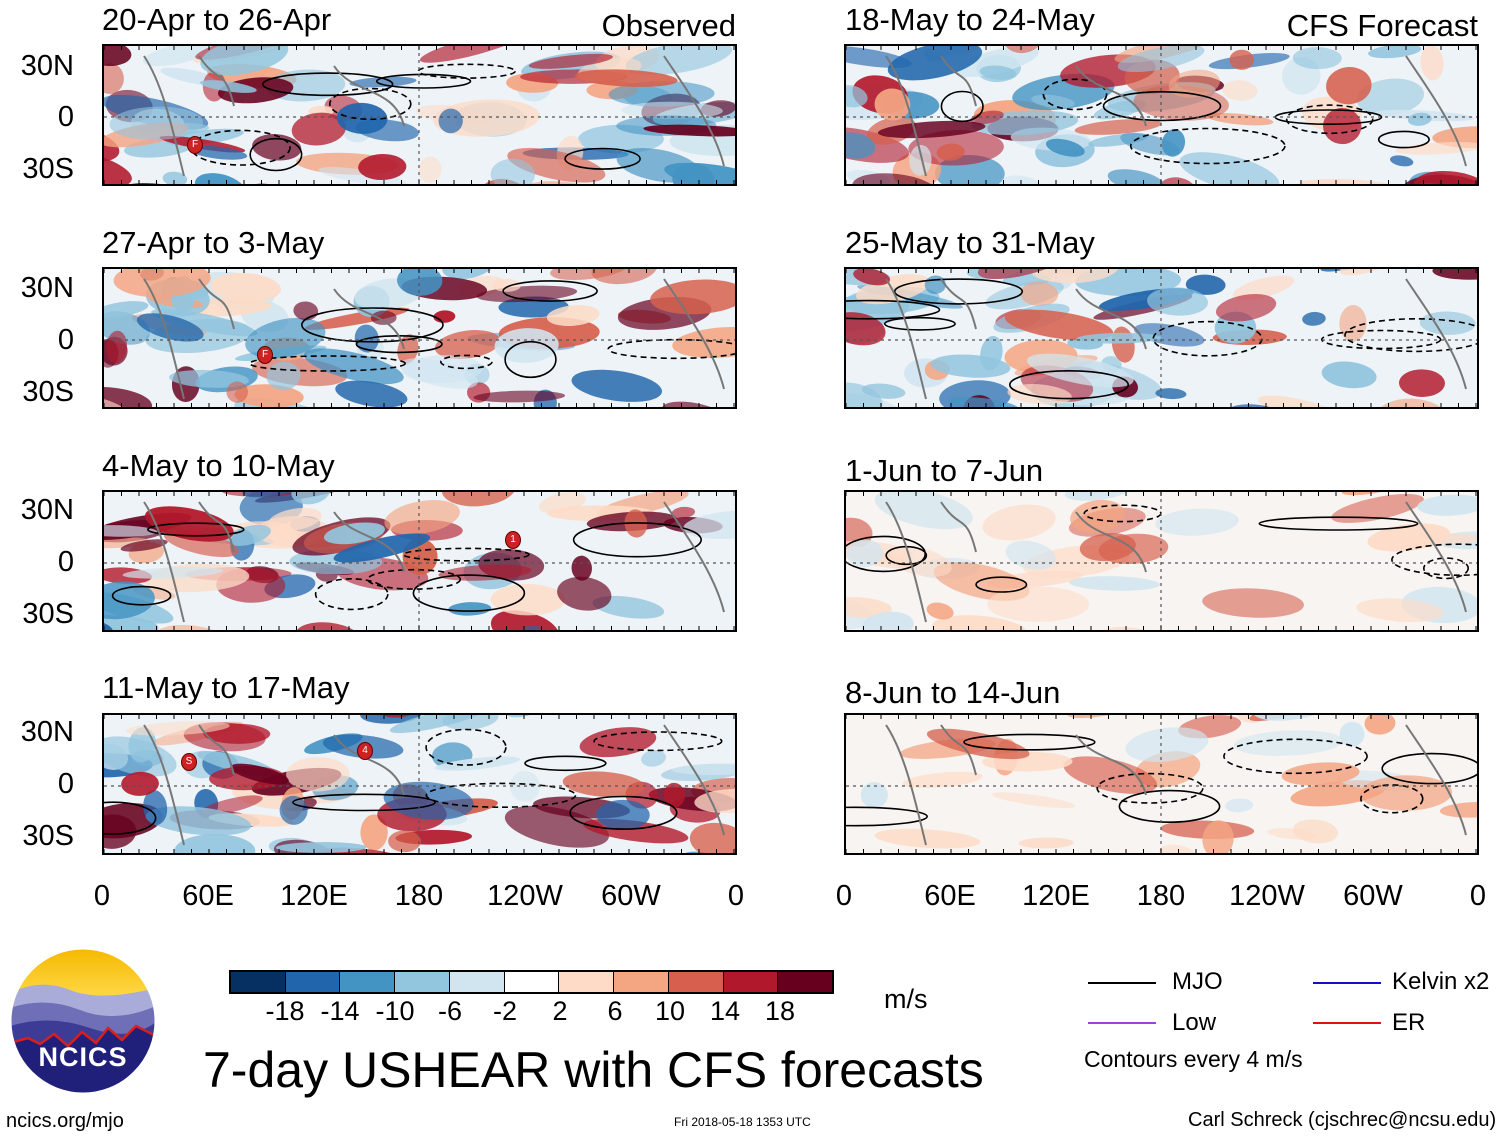 The image size is (1510, 1137). Describe the element at coordinates (725, 1011) in the screenshot. I see `colorbar-label: 14` at that location.